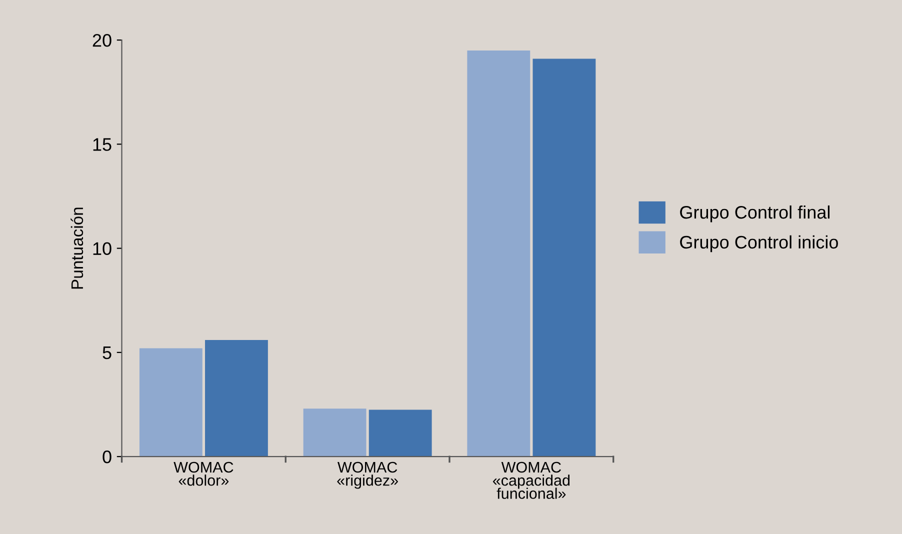  I want to click on x-tick-label: WOMAC «rigidez», so click(367, 475).